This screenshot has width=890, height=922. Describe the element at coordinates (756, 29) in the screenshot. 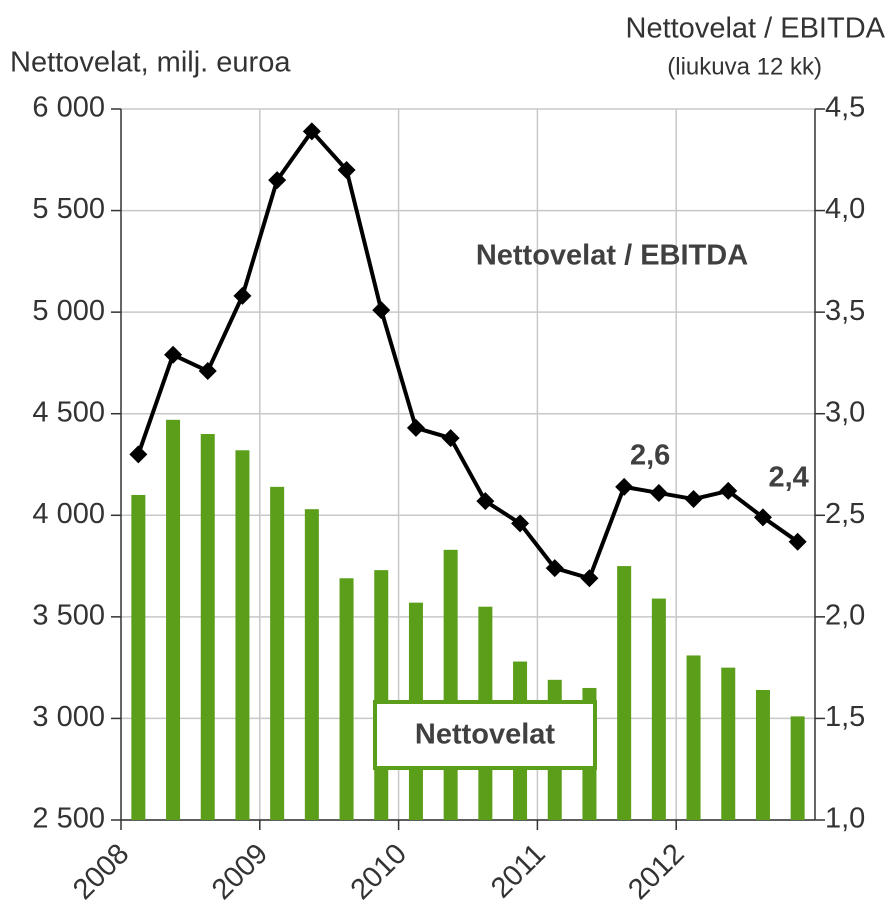

I see `y2-axis-title: Nettovelat / EBITDA` at that location.